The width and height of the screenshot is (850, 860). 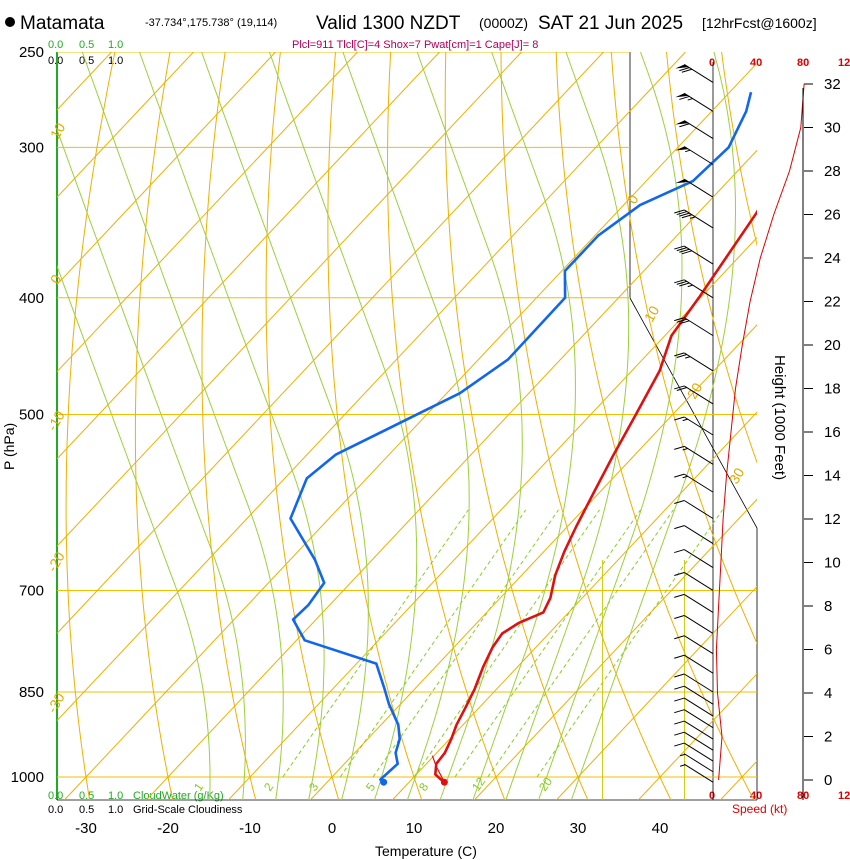 What do you see at coordinates (55, 810) in the screenshot?
I see `cloudiness-scale-bottom-0: 0.0` at bounding box center [55, 810].